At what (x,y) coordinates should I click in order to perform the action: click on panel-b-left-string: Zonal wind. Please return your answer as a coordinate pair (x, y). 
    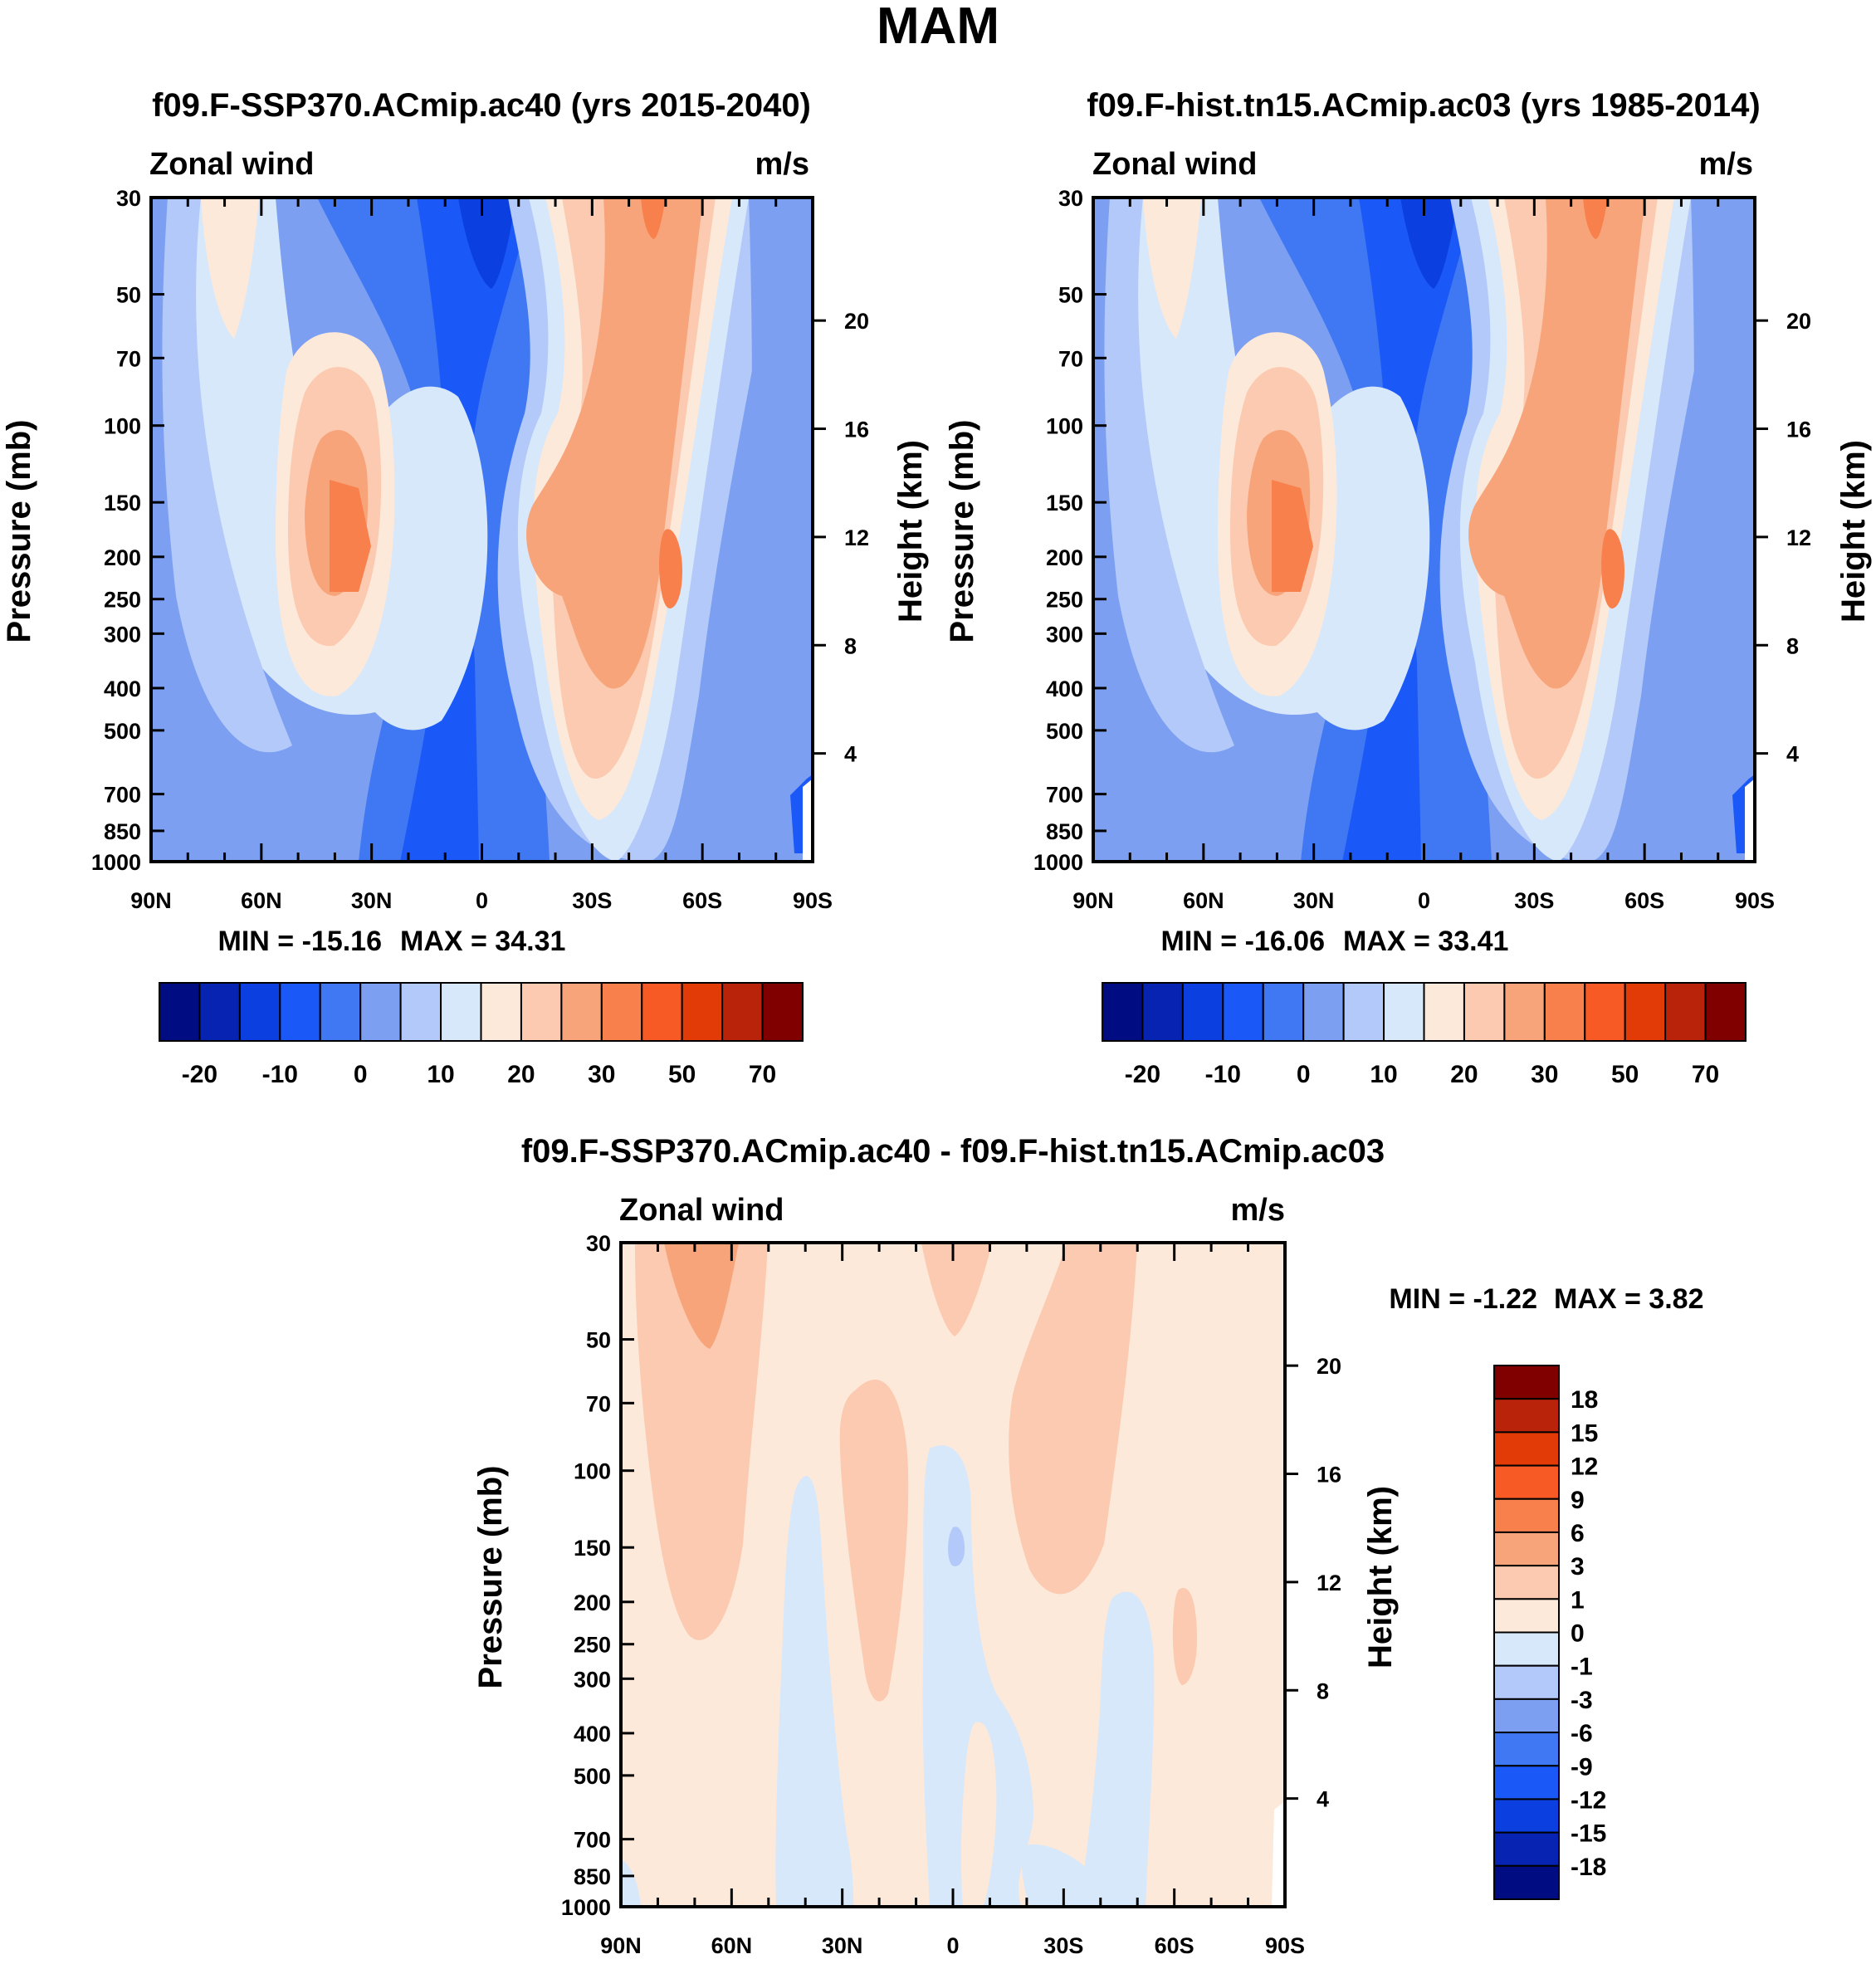
    Looking at the image, I should click on (1174, 164).